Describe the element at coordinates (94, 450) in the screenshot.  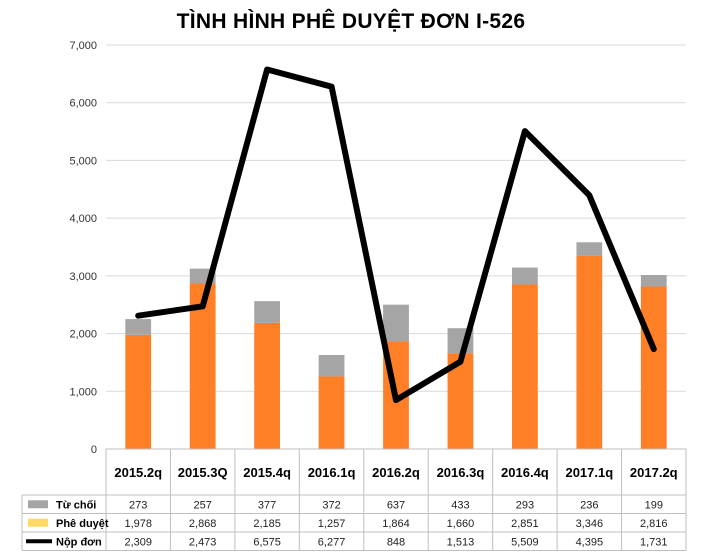
I see `y-tick-label: 0` at that location.